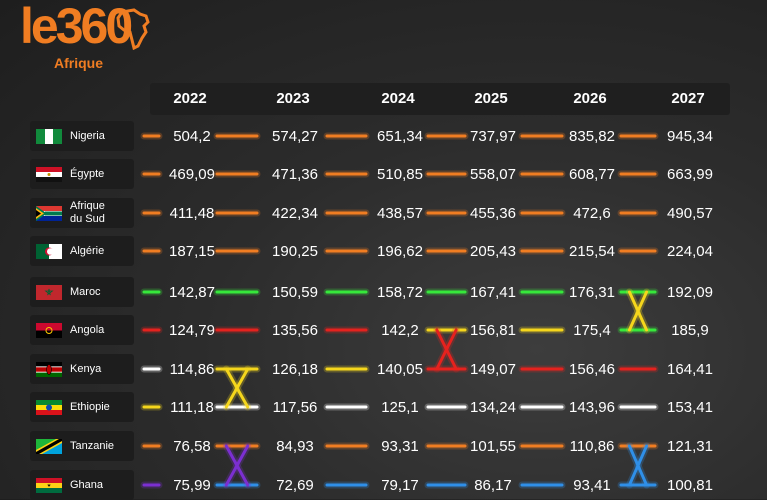  I want to click on data-label: 125,1, so click(400, 407).